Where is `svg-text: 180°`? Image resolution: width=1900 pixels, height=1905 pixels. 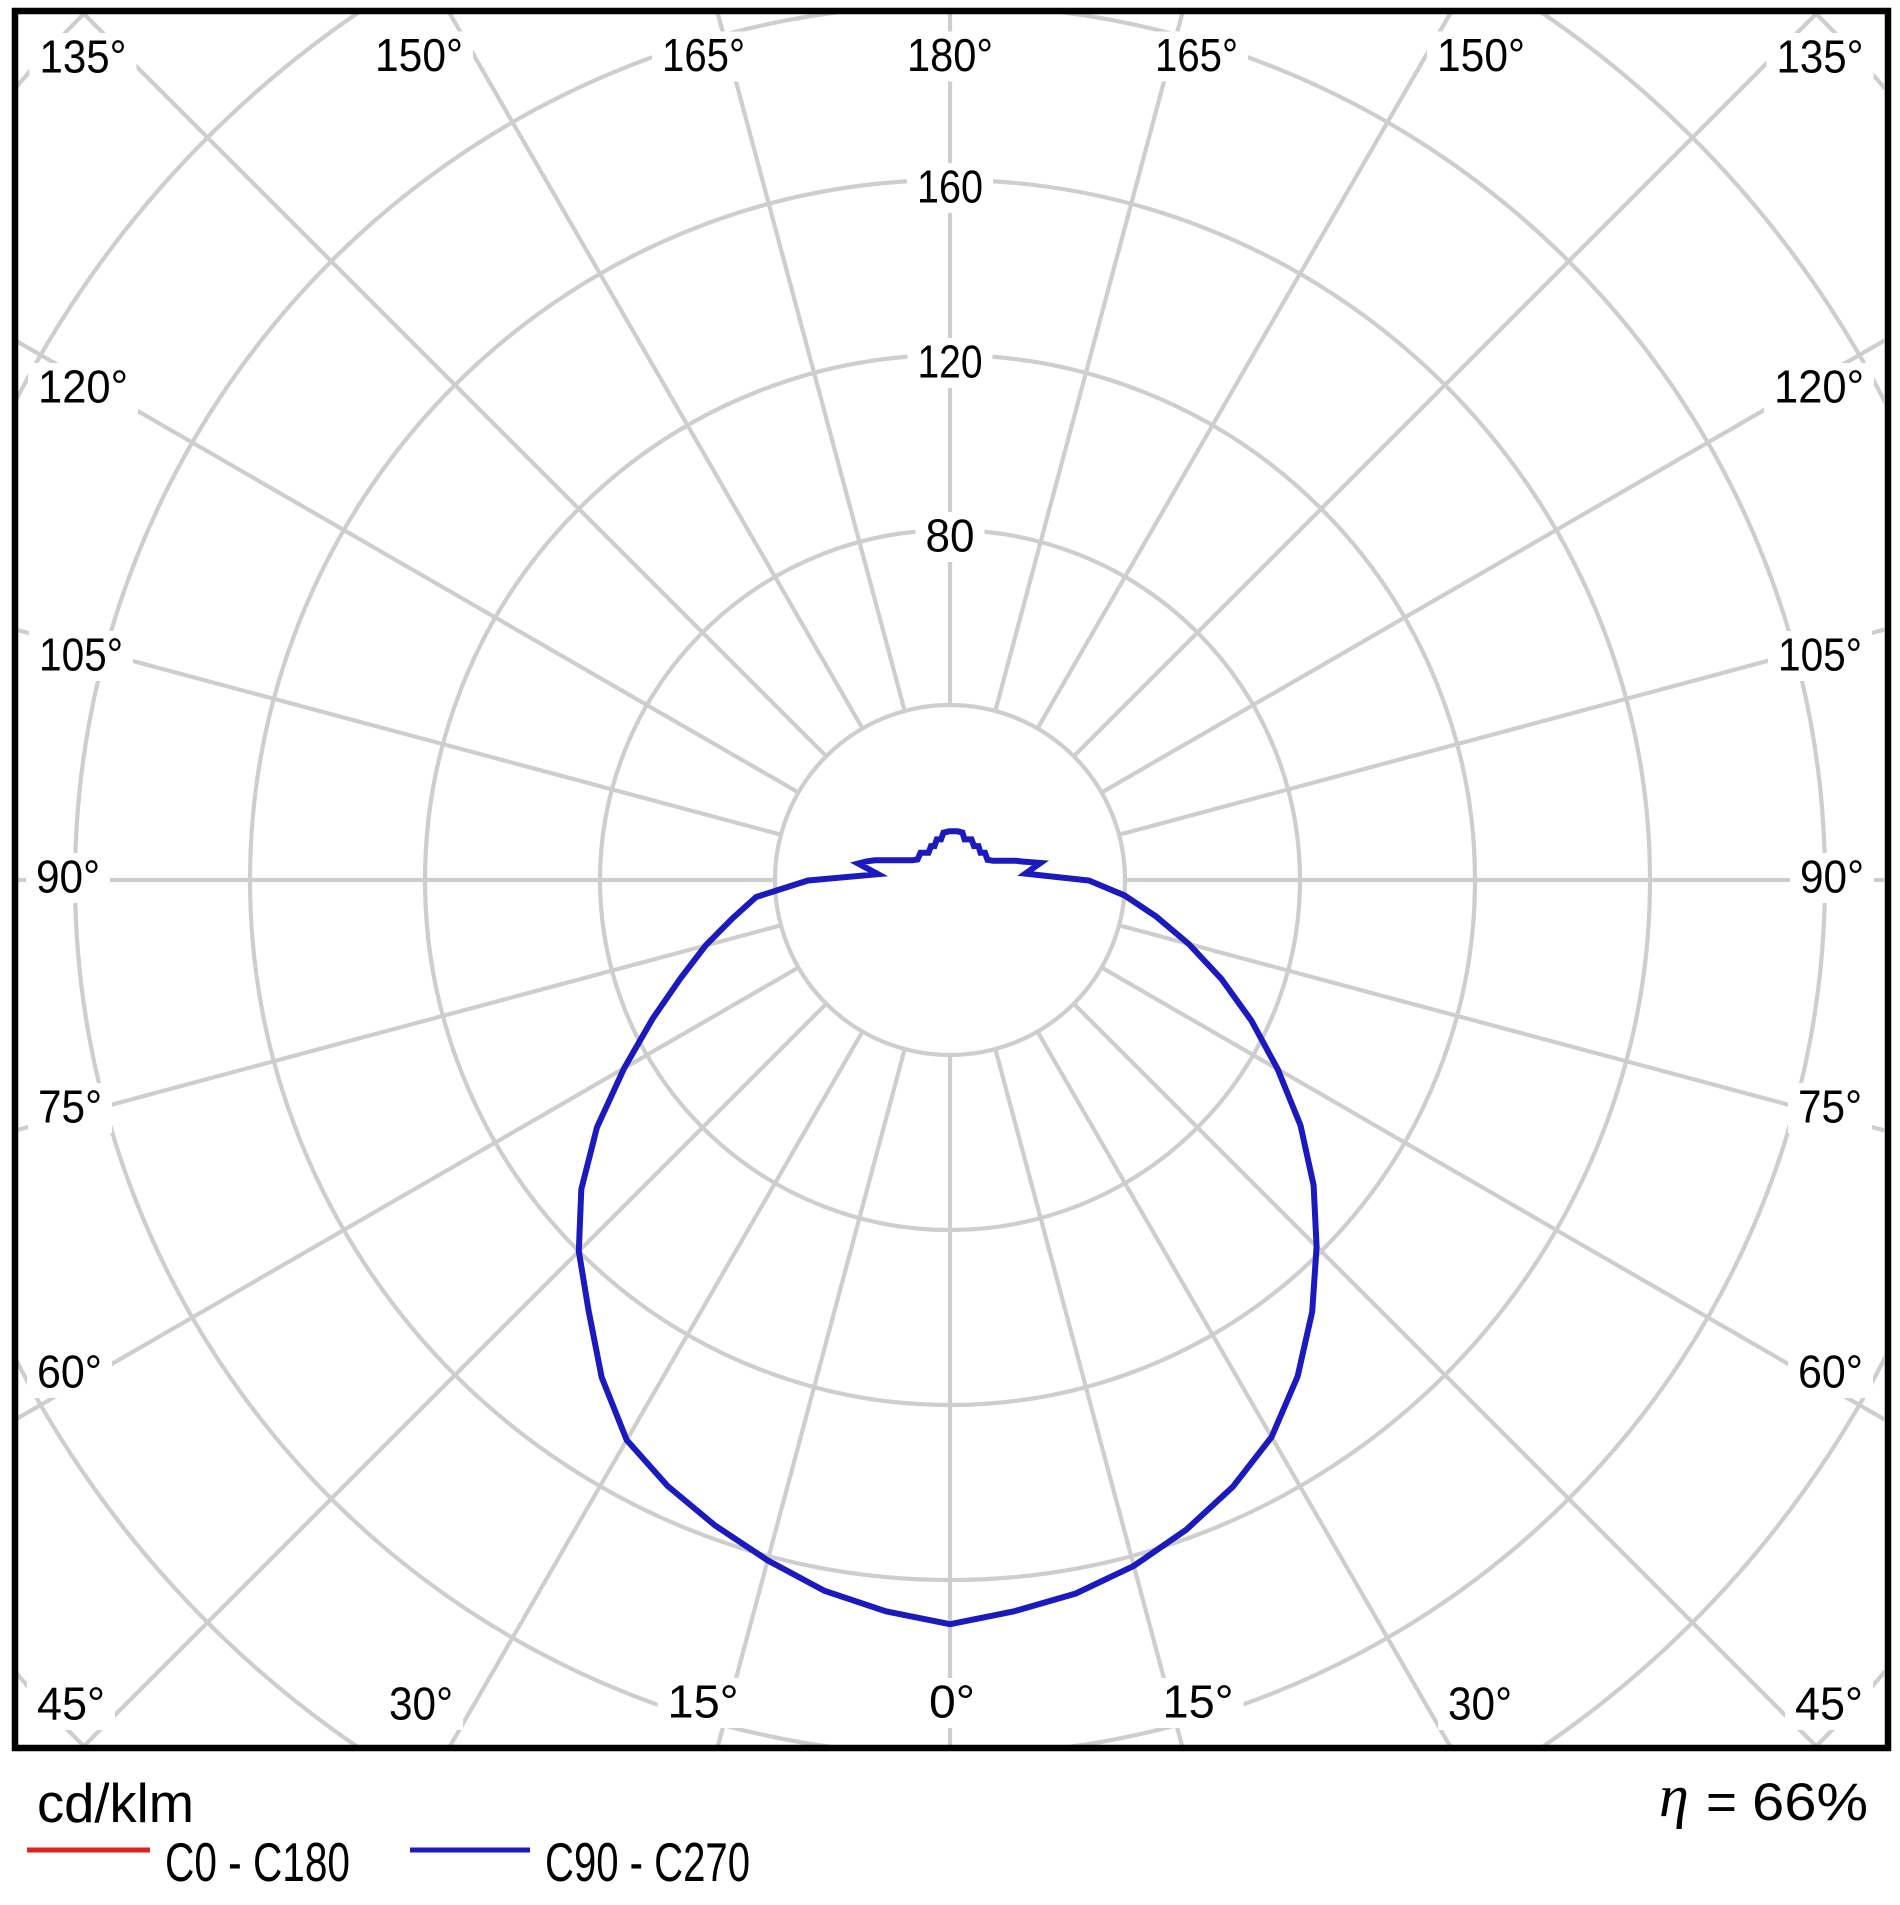
svg-text: 180° is located at coordinates (950, 55).